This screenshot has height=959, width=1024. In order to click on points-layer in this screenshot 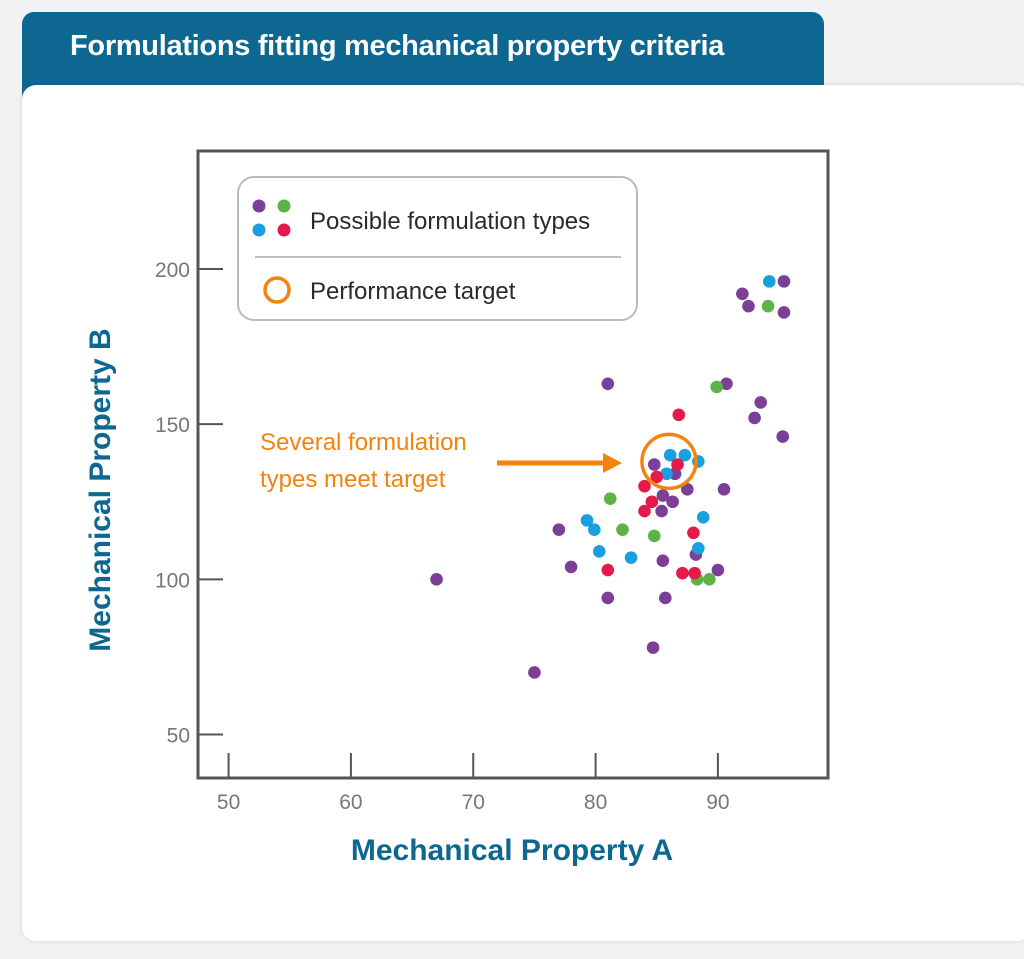, I will do `click(610, 477)`.